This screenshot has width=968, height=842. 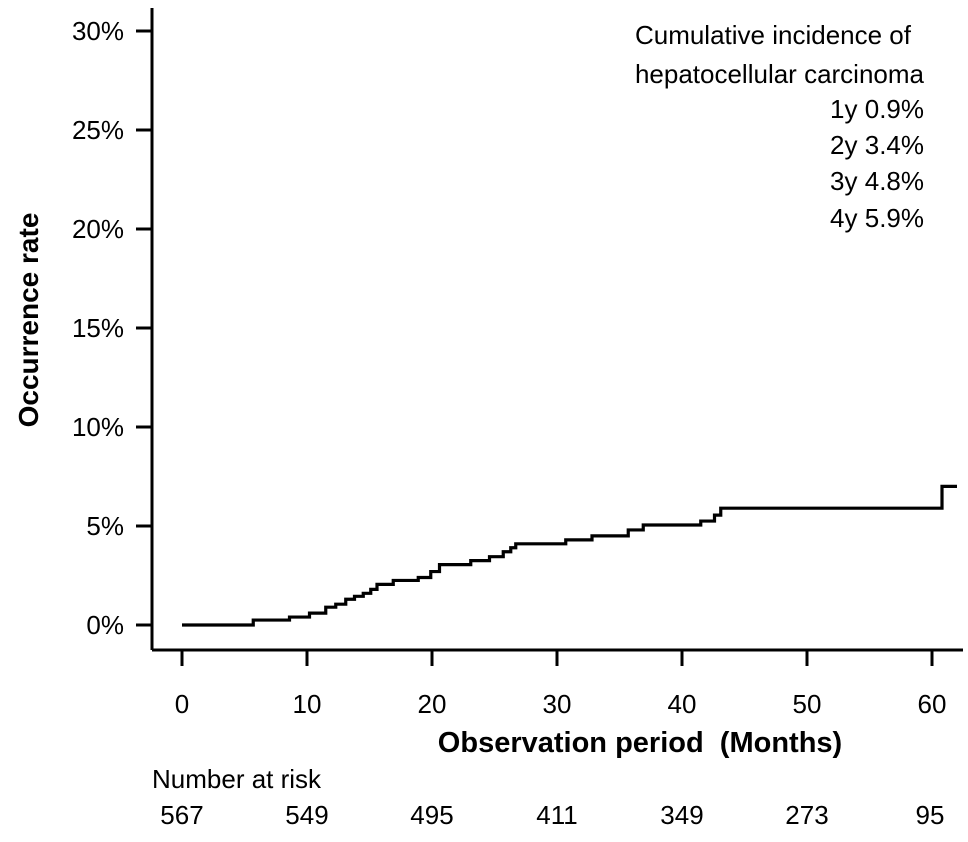 I want to click on y-tick-label: 5%, so click(x=105, y=526).